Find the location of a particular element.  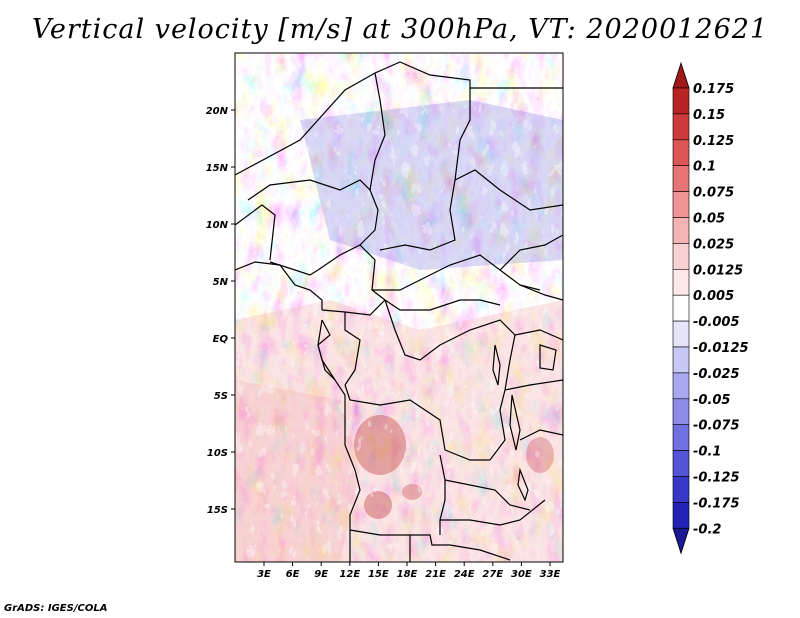

lon-tick-label: 27E is located at coordinates (492, 574).